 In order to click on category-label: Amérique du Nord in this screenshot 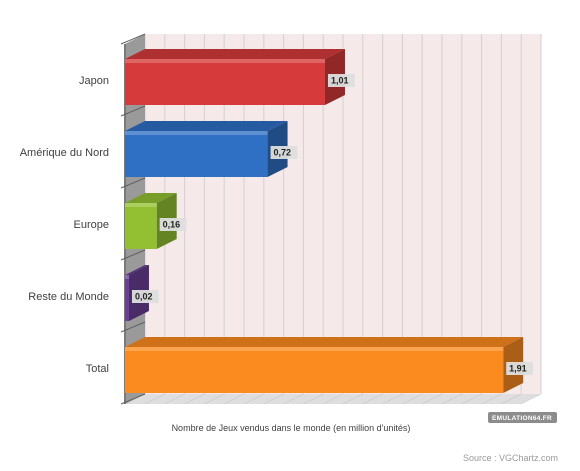, I will do `click(64, 153)`.